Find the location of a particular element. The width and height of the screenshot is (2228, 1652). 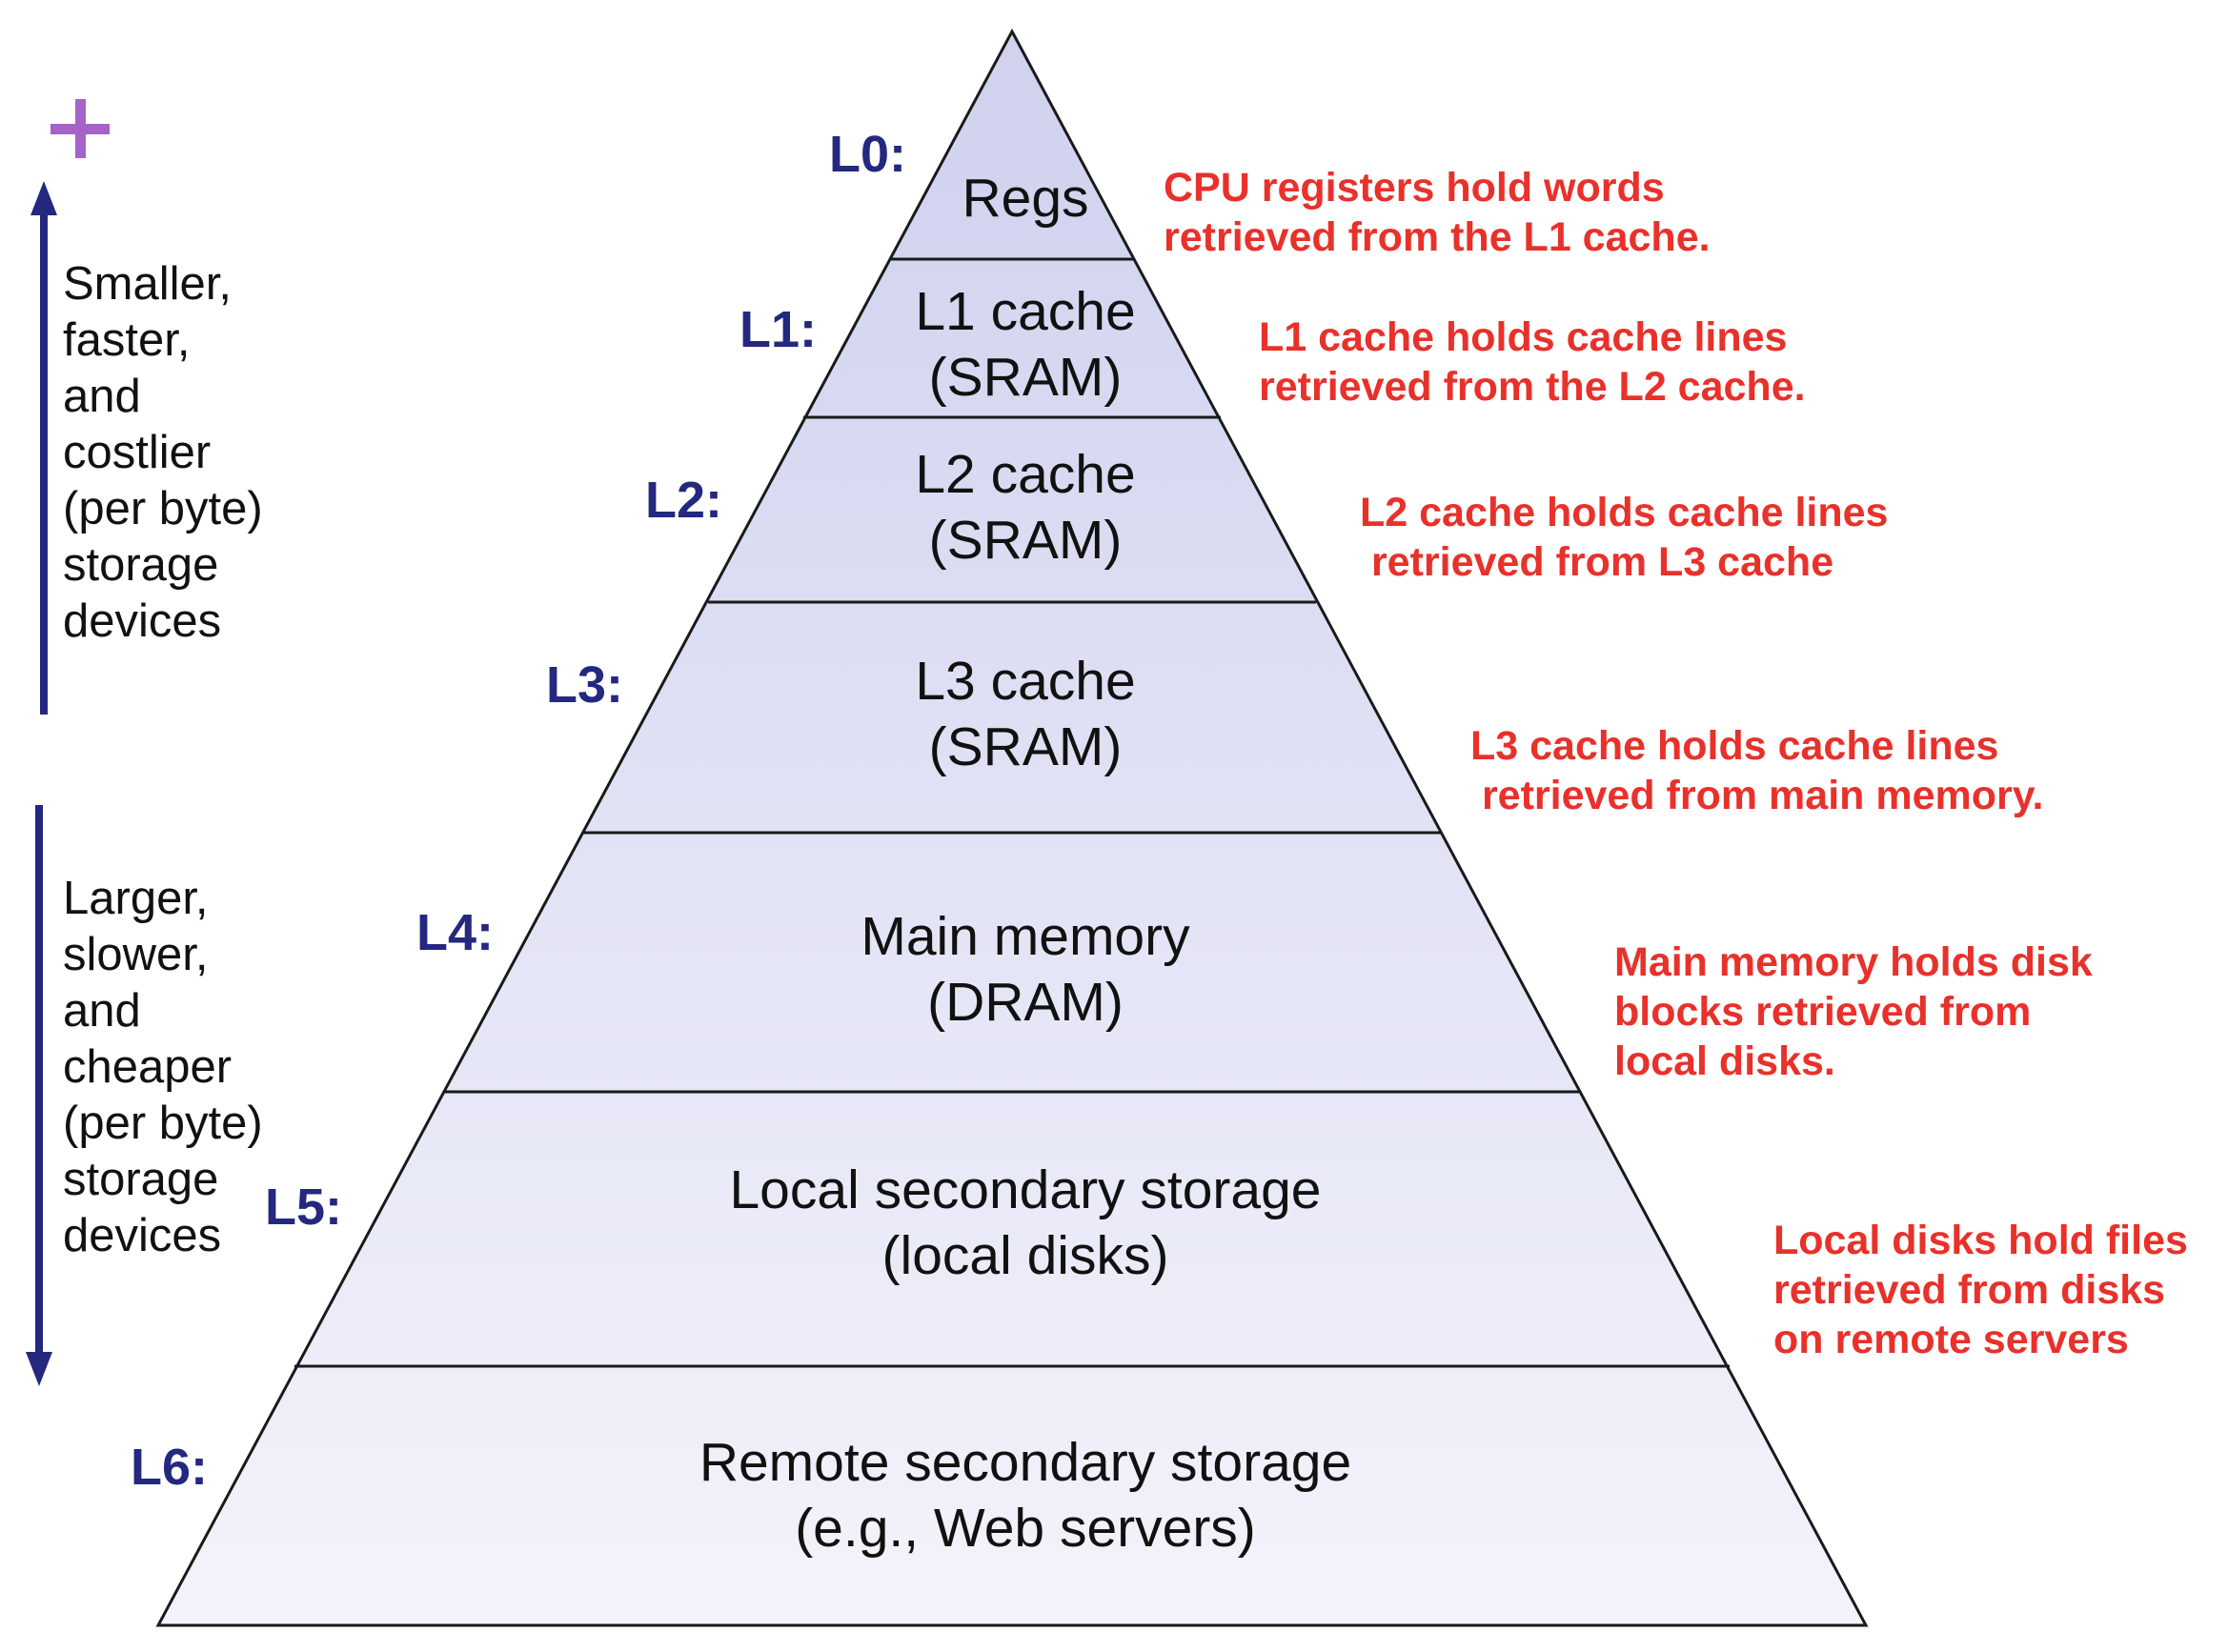

side-bottom-line: Larger, is located at coordinates (136, 898).